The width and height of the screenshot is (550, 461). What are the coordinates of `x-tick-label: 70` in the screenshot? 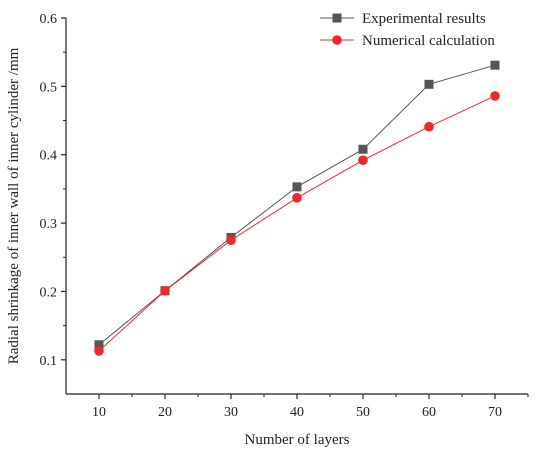 It's located at (495, 412).